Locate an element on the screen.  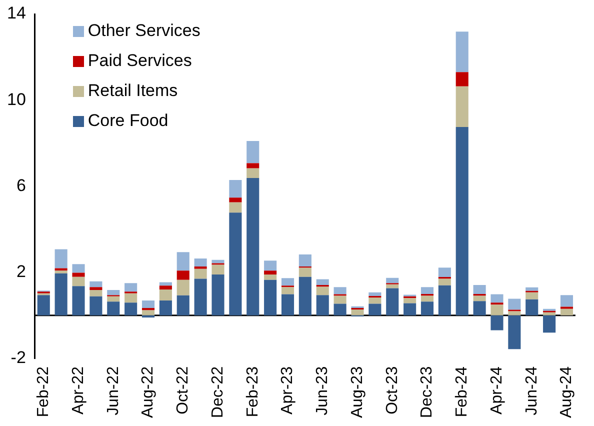
legend-label: Core Food is located at coordinates (128, 121).